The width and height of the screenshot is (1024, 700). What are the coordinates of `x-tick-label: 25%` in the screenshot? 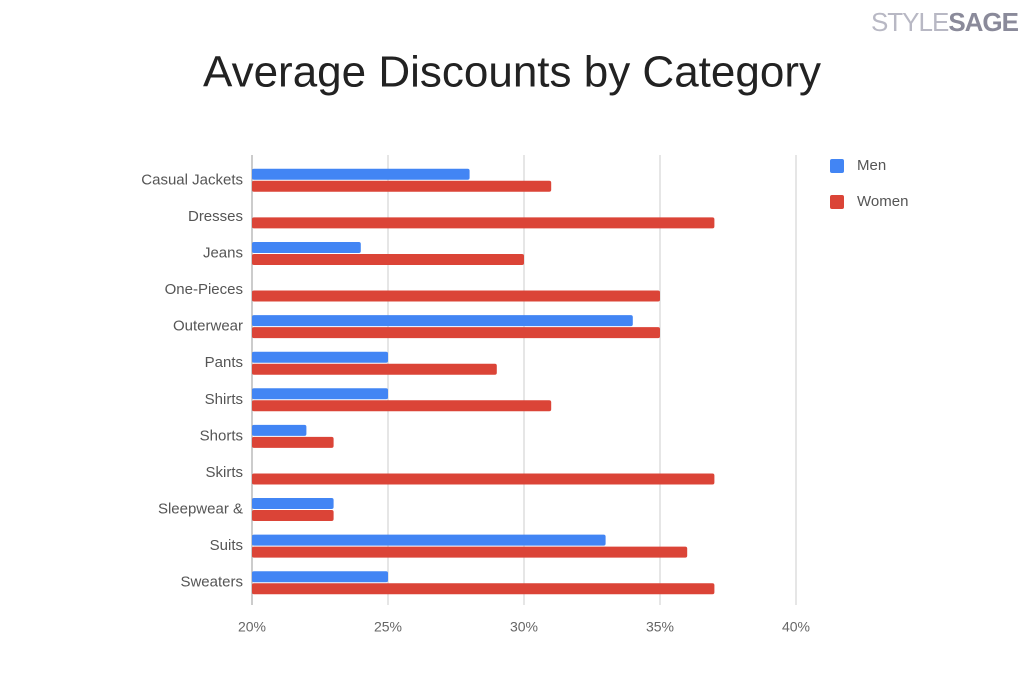 It's located at (388, 627).